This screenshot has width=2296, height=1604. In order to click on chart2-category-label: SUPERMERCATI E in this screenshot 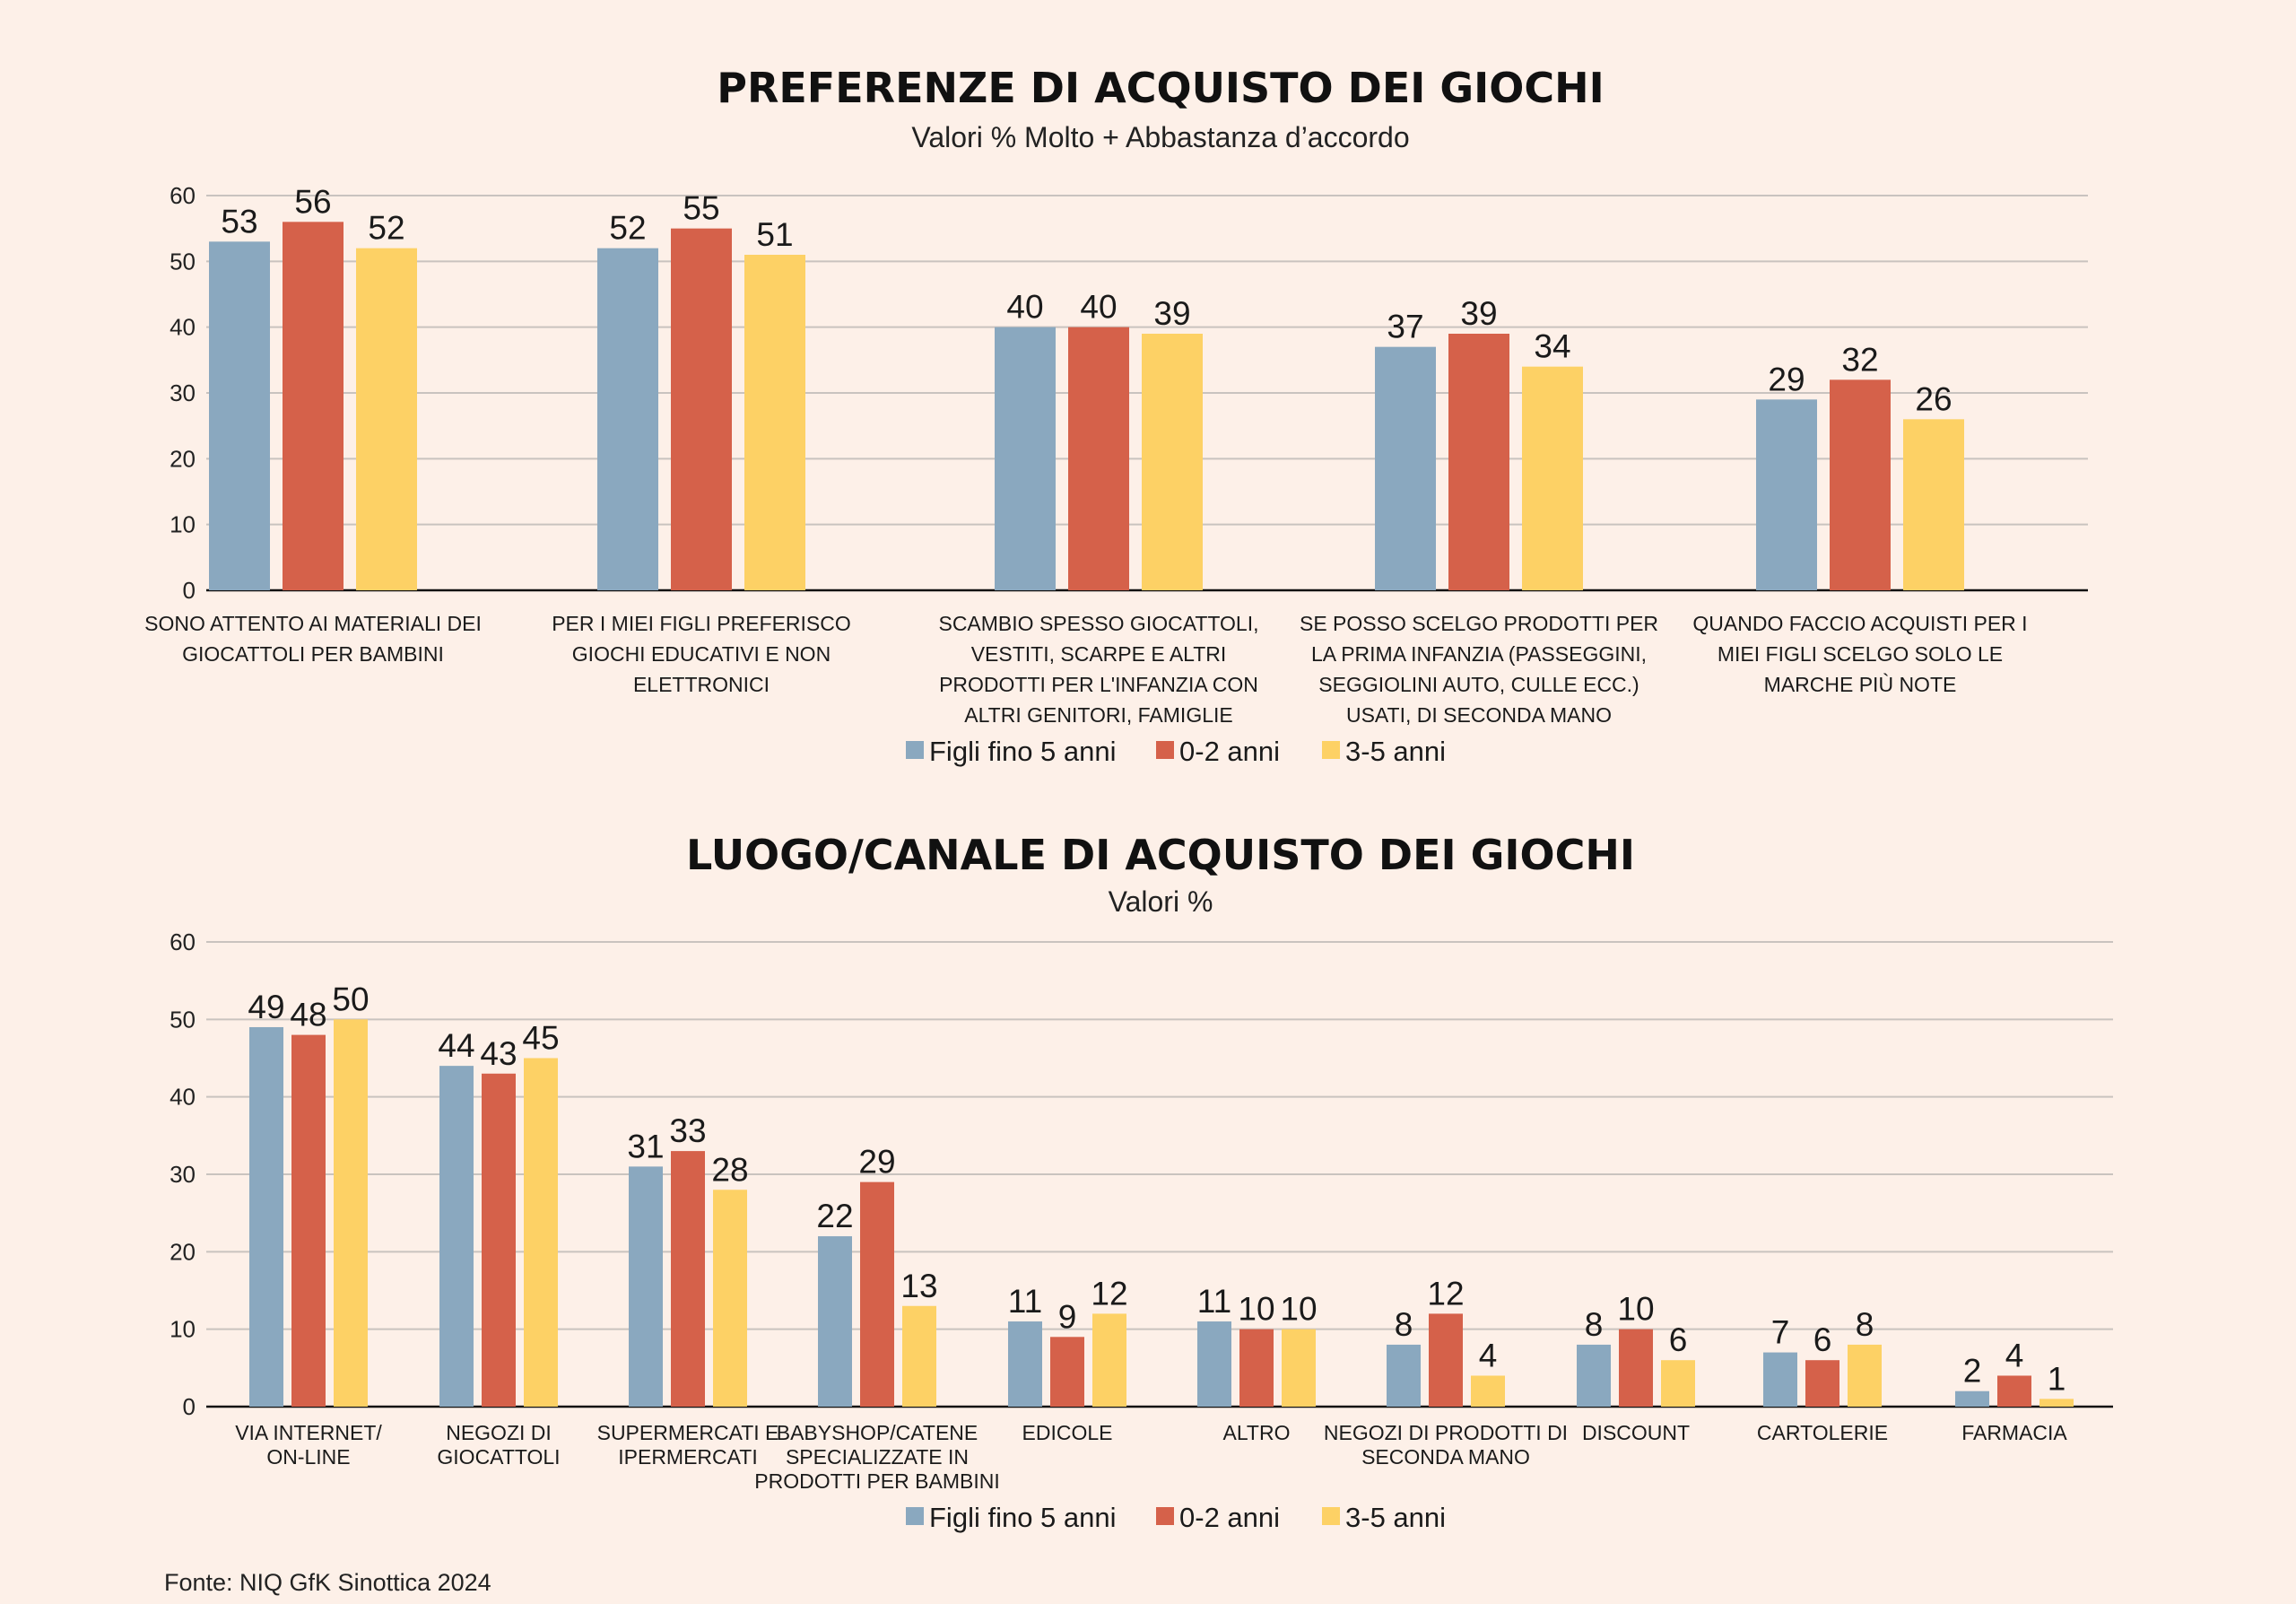, I will do `click(688, 1432)`.